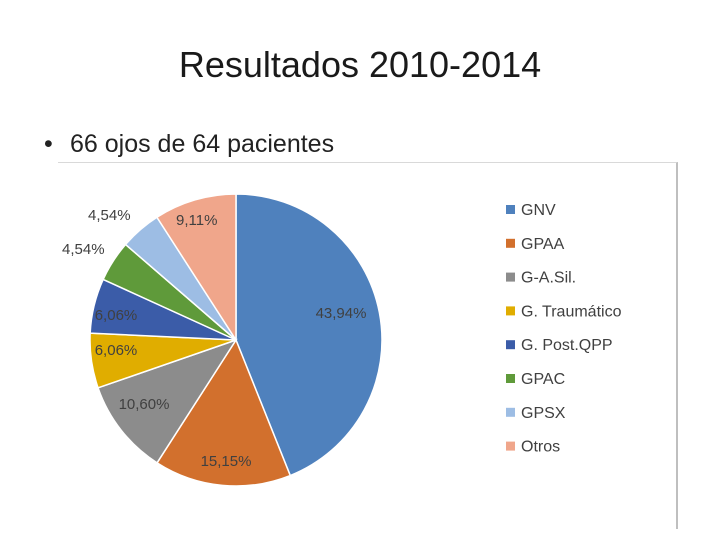 This screenshot has height=540, width=720. I want to click on legend-label-g-post-qpp: G. Post.QPP, so click(567, 345).